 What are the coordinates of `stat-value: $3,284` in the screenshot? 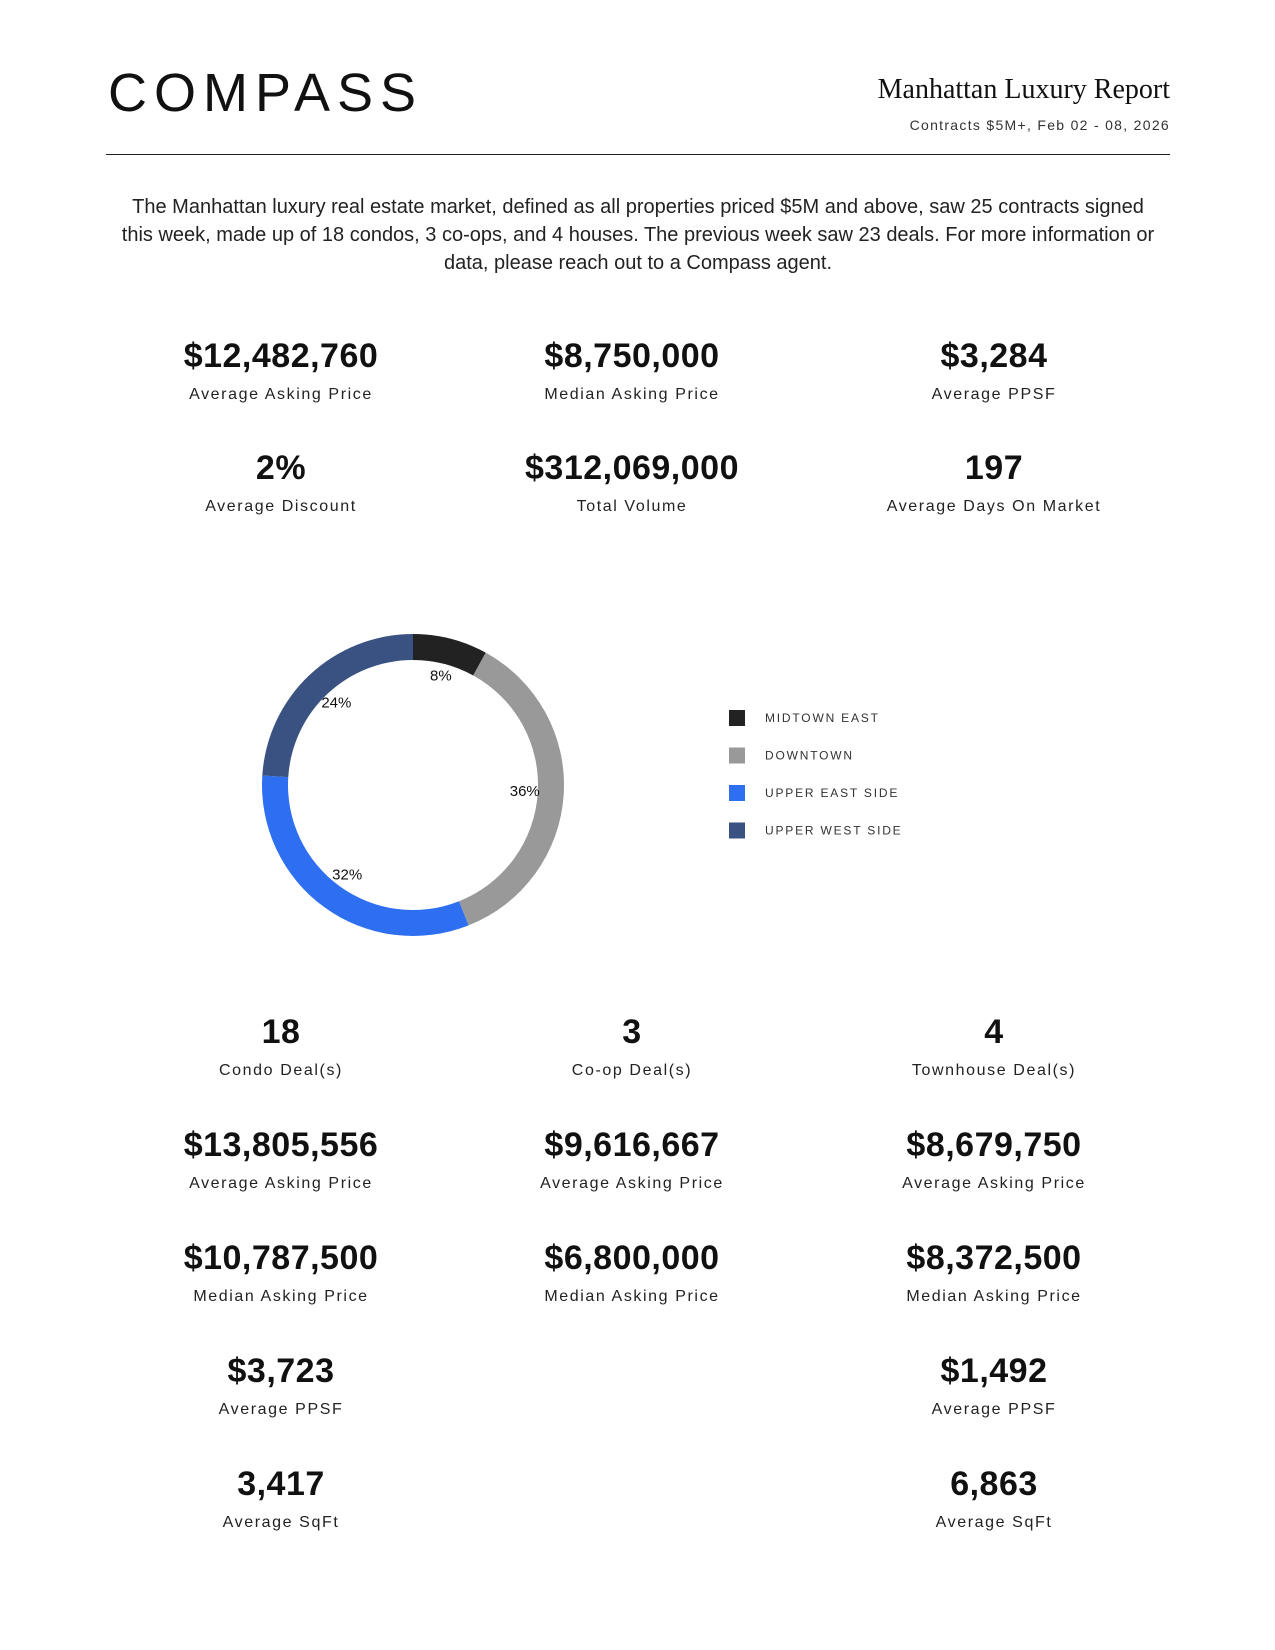 It's located at (994, 356).